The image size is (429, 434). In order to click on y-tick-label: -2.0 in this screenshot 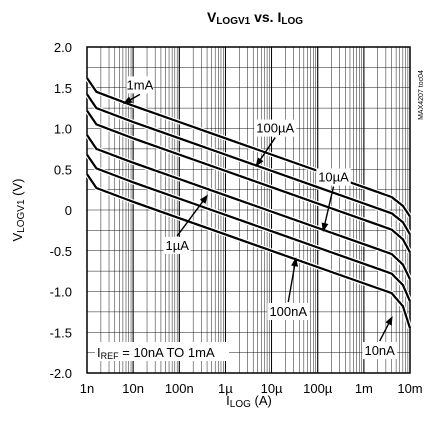, I will do `click(61, 373)`.